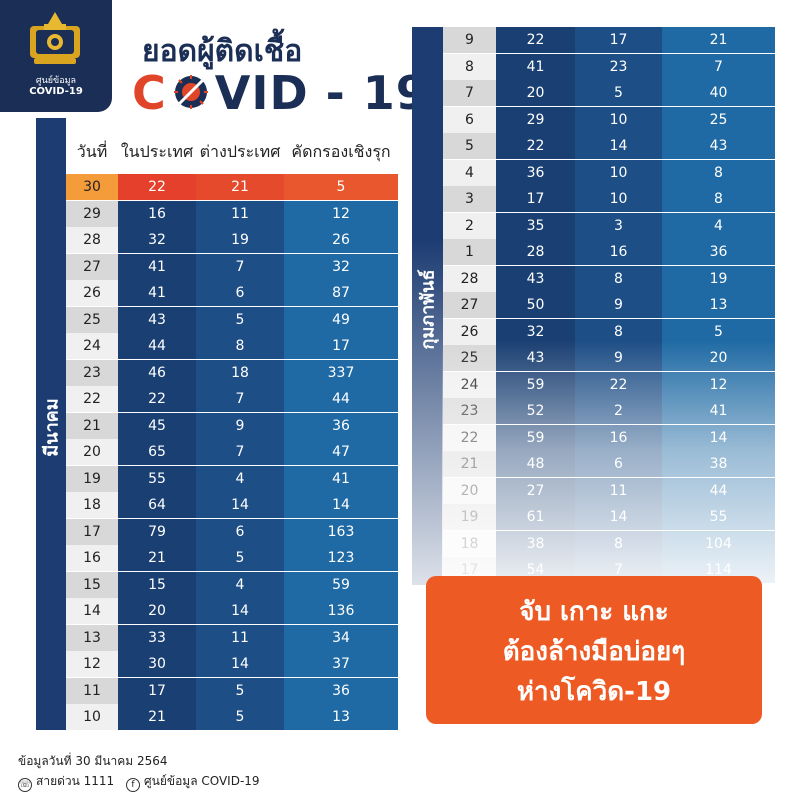  What do you see at coordinates (92, 293) in the screenshot?
I see `day-cell: 26` at bounding box center [92, 293].